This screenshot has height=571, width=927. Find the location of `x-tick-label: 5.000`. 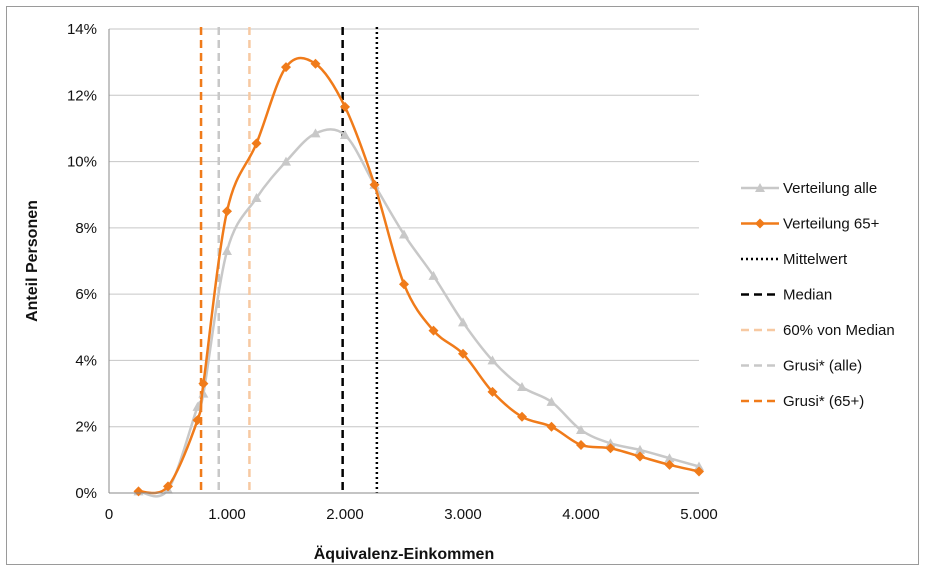

x-tick-label: 5.000 is located at coordinates (699, 514).